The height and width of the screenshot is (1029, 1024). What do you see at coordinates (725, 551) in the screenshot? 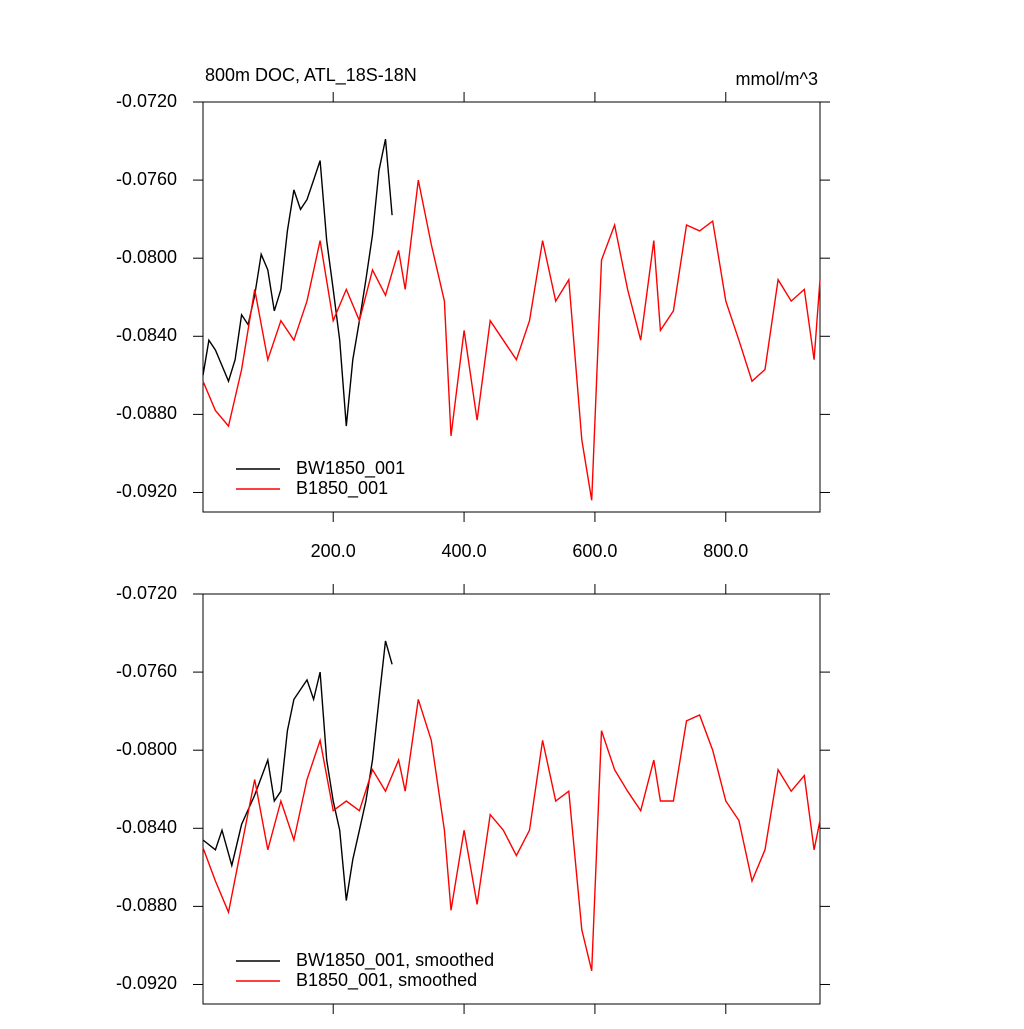
I see `x-tick-label: 800.0` at bounding box center [725, 551].